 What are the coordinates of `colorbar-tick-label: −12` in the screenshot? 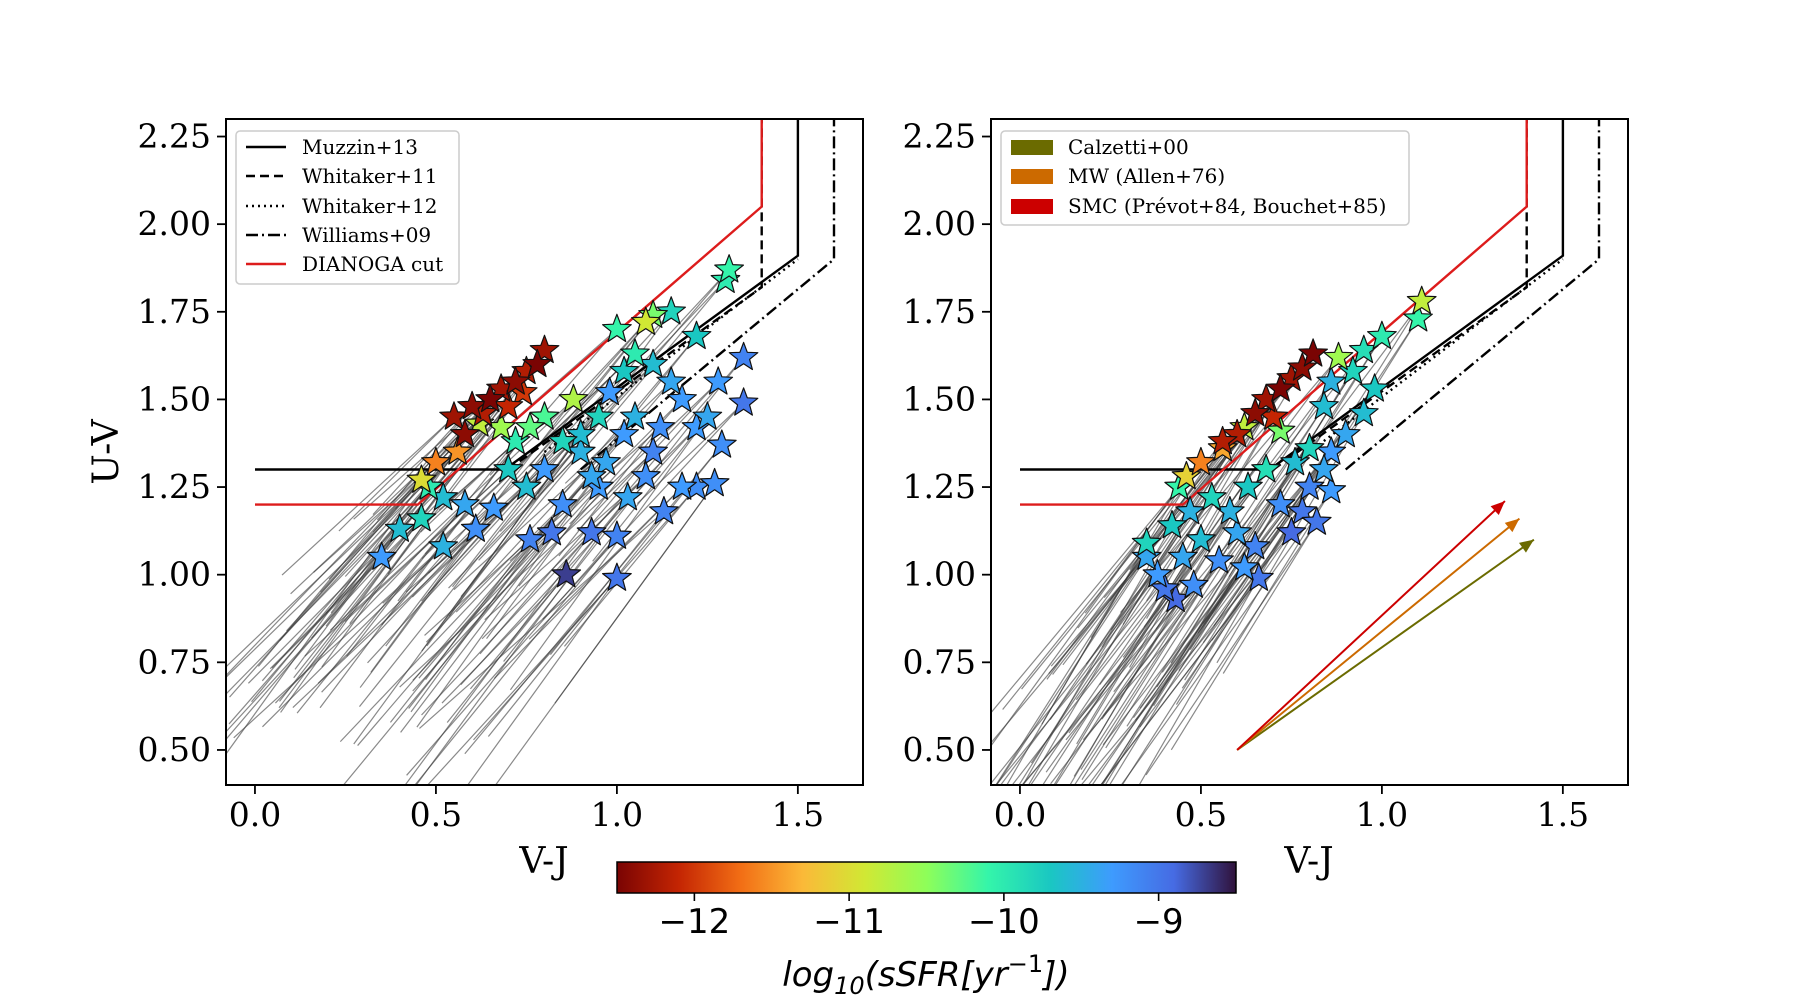 It's located at (694, 922).